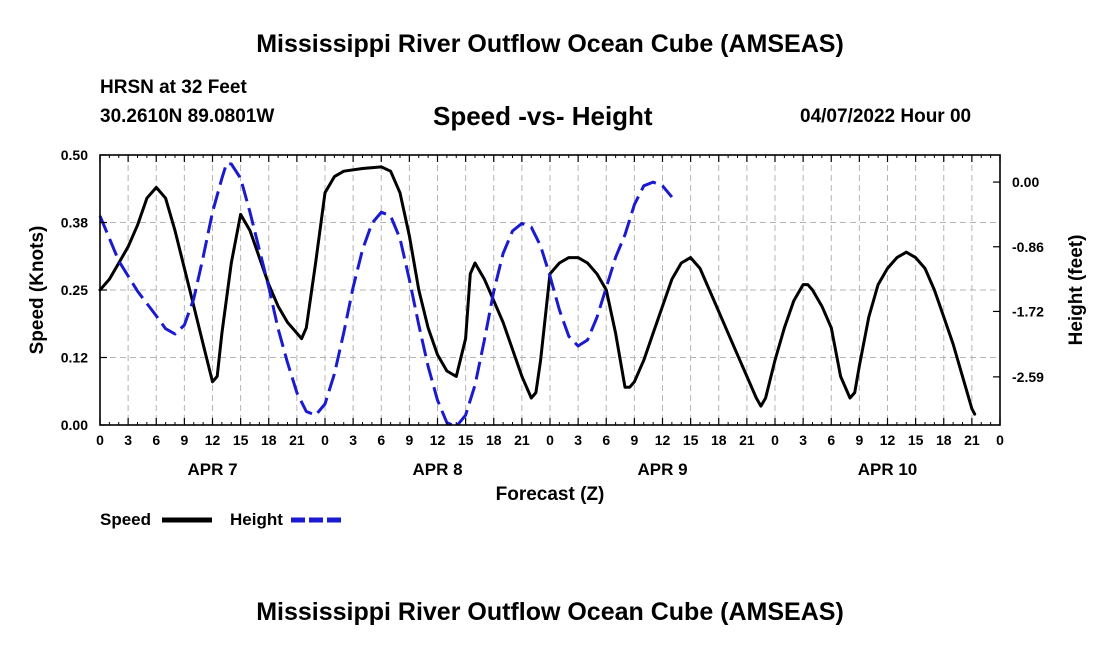  I want to click on legend: Speed Height, so click(220, 519).